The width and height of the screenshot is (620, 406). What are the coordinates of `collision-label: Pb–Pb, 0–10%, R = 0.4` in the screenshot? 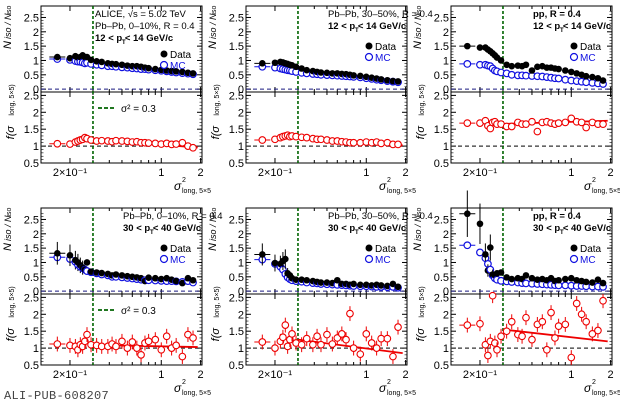 It's located at (145, 26).